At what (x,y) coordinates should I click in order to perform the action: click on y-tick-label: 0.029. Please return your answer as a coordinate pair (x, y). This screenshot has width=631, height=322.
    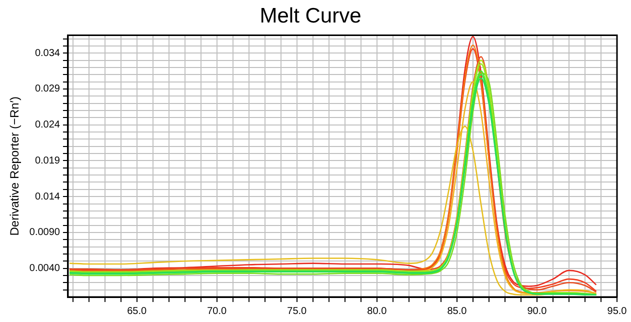
    Looking at the image, I should click on (47, 89).